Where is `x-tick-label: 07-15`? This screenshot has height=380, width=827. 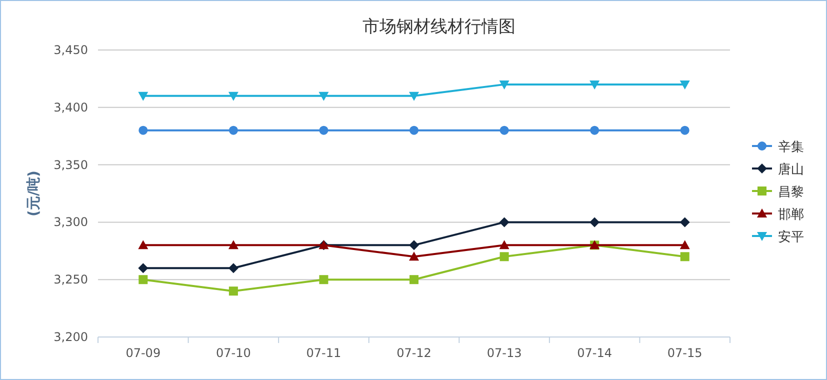 x-tick-label: 07-15 is located at coordinates (684, 353).